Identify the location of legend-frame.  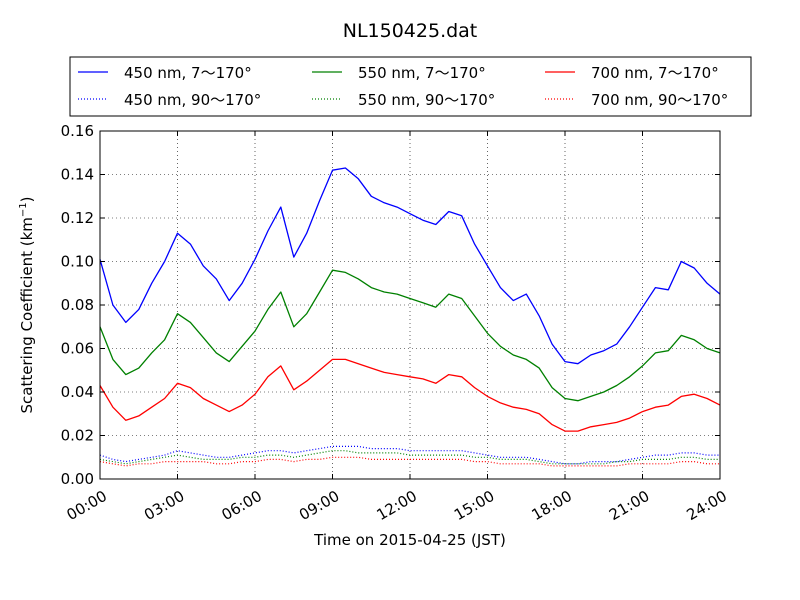
(410, 86).